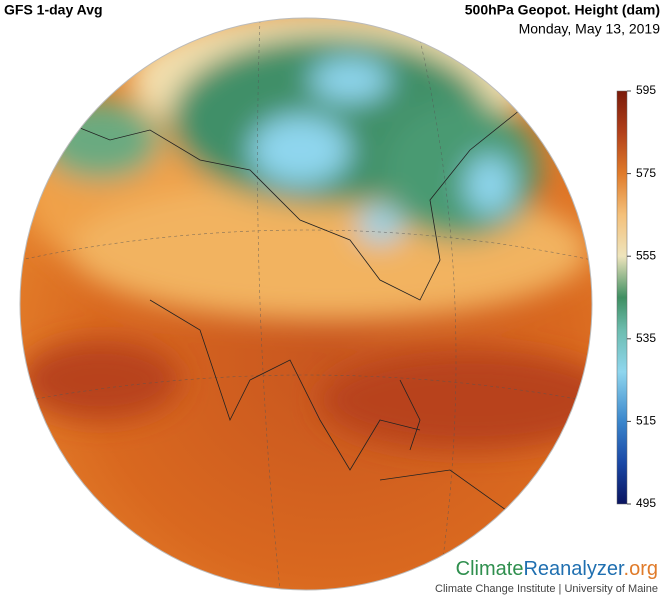  What do you see at coordinates (646, 173) in the screenshot?
I see `colorbar-tick-label: 575` at bounding box center [646, 173].